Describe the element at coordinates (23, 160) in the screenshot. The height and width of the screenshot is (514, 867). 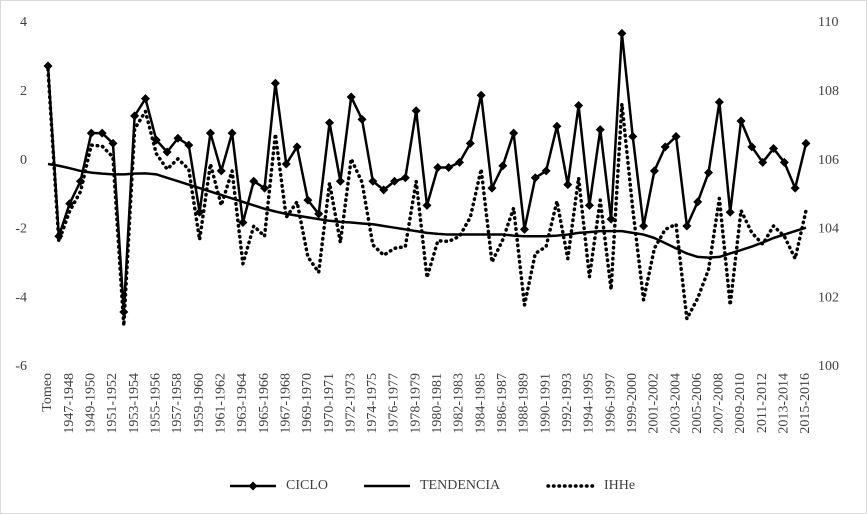
I see `y-tick-label: 0` at that location.